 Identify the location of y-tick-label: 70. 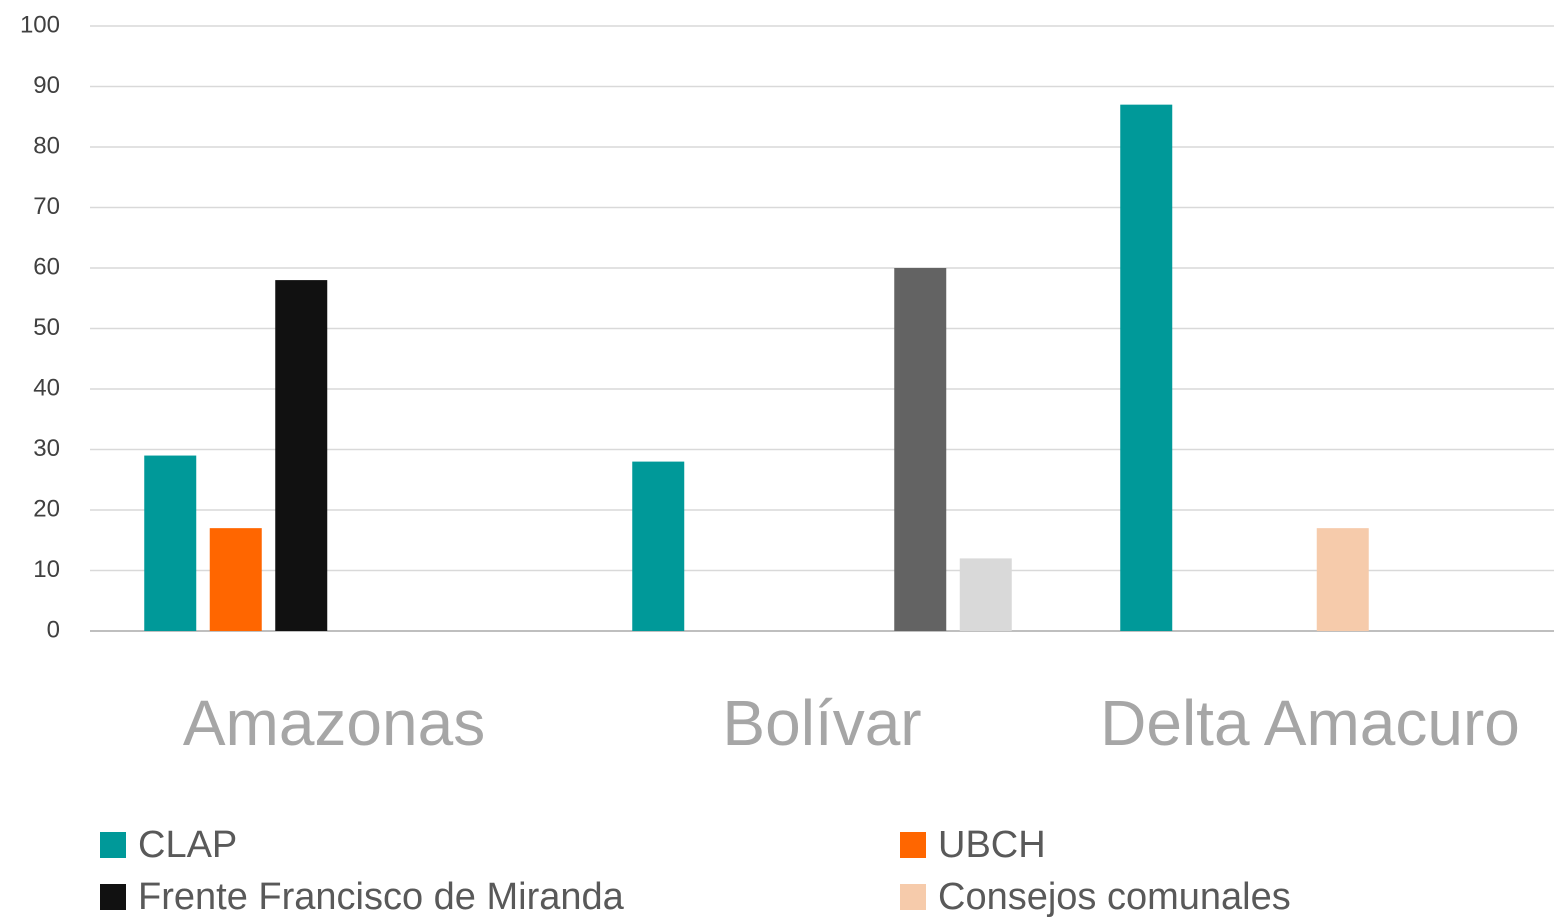
(46, 206).